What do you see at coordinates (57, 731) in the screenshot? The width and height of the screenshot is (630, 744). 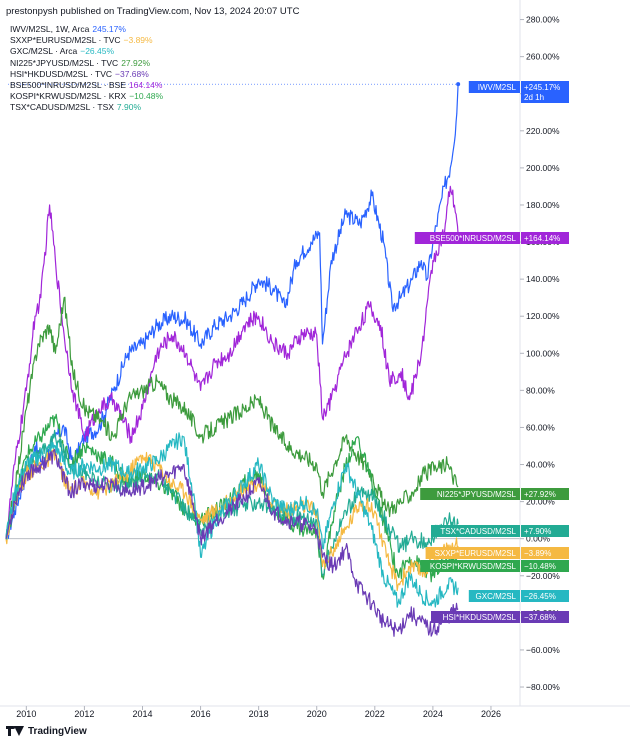 I see `footer-brand: TradingView` at bounding box center [57, 731].